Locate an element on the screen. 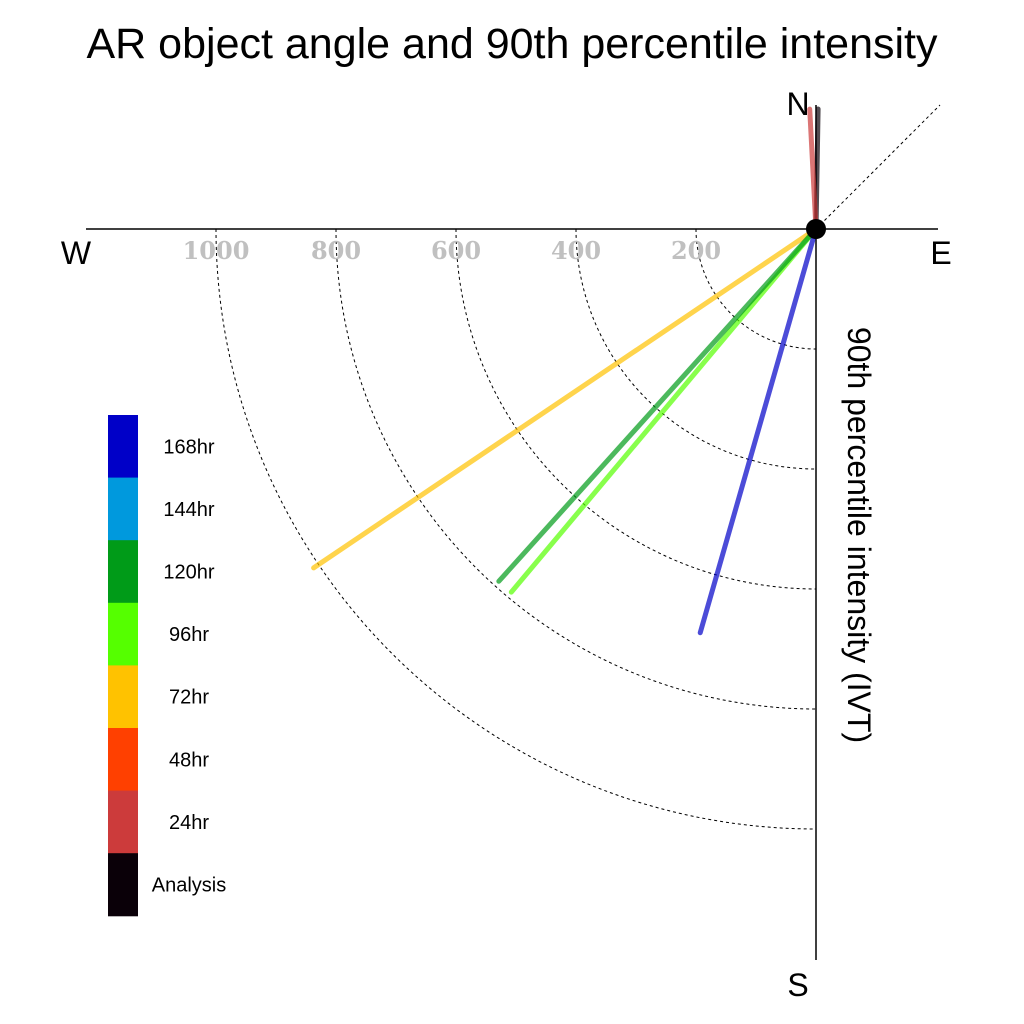 This screenshot has height=1024, width=1024. vector-120hr is located at coordinates (657, 405).